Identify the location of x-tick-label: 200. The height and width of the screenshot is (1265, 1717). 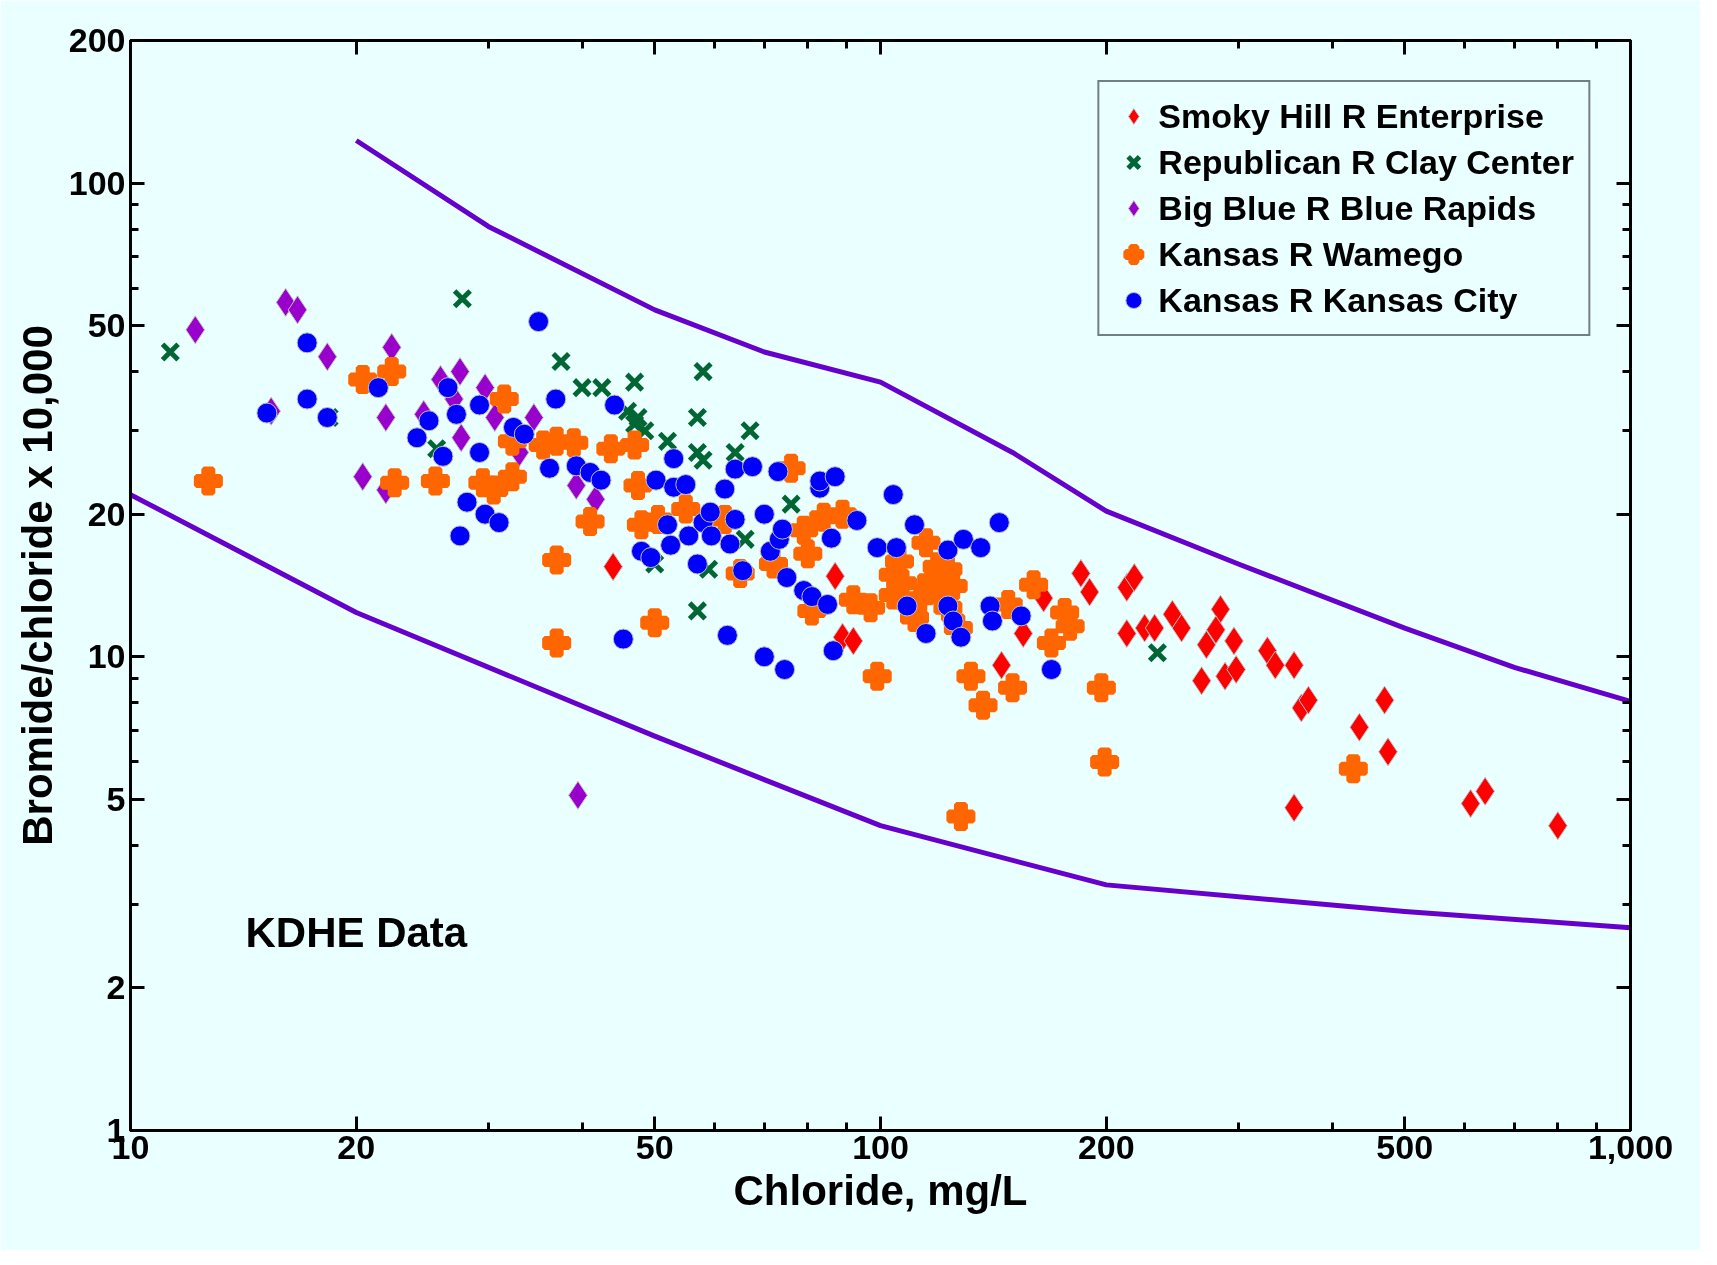
(1106, 1146).